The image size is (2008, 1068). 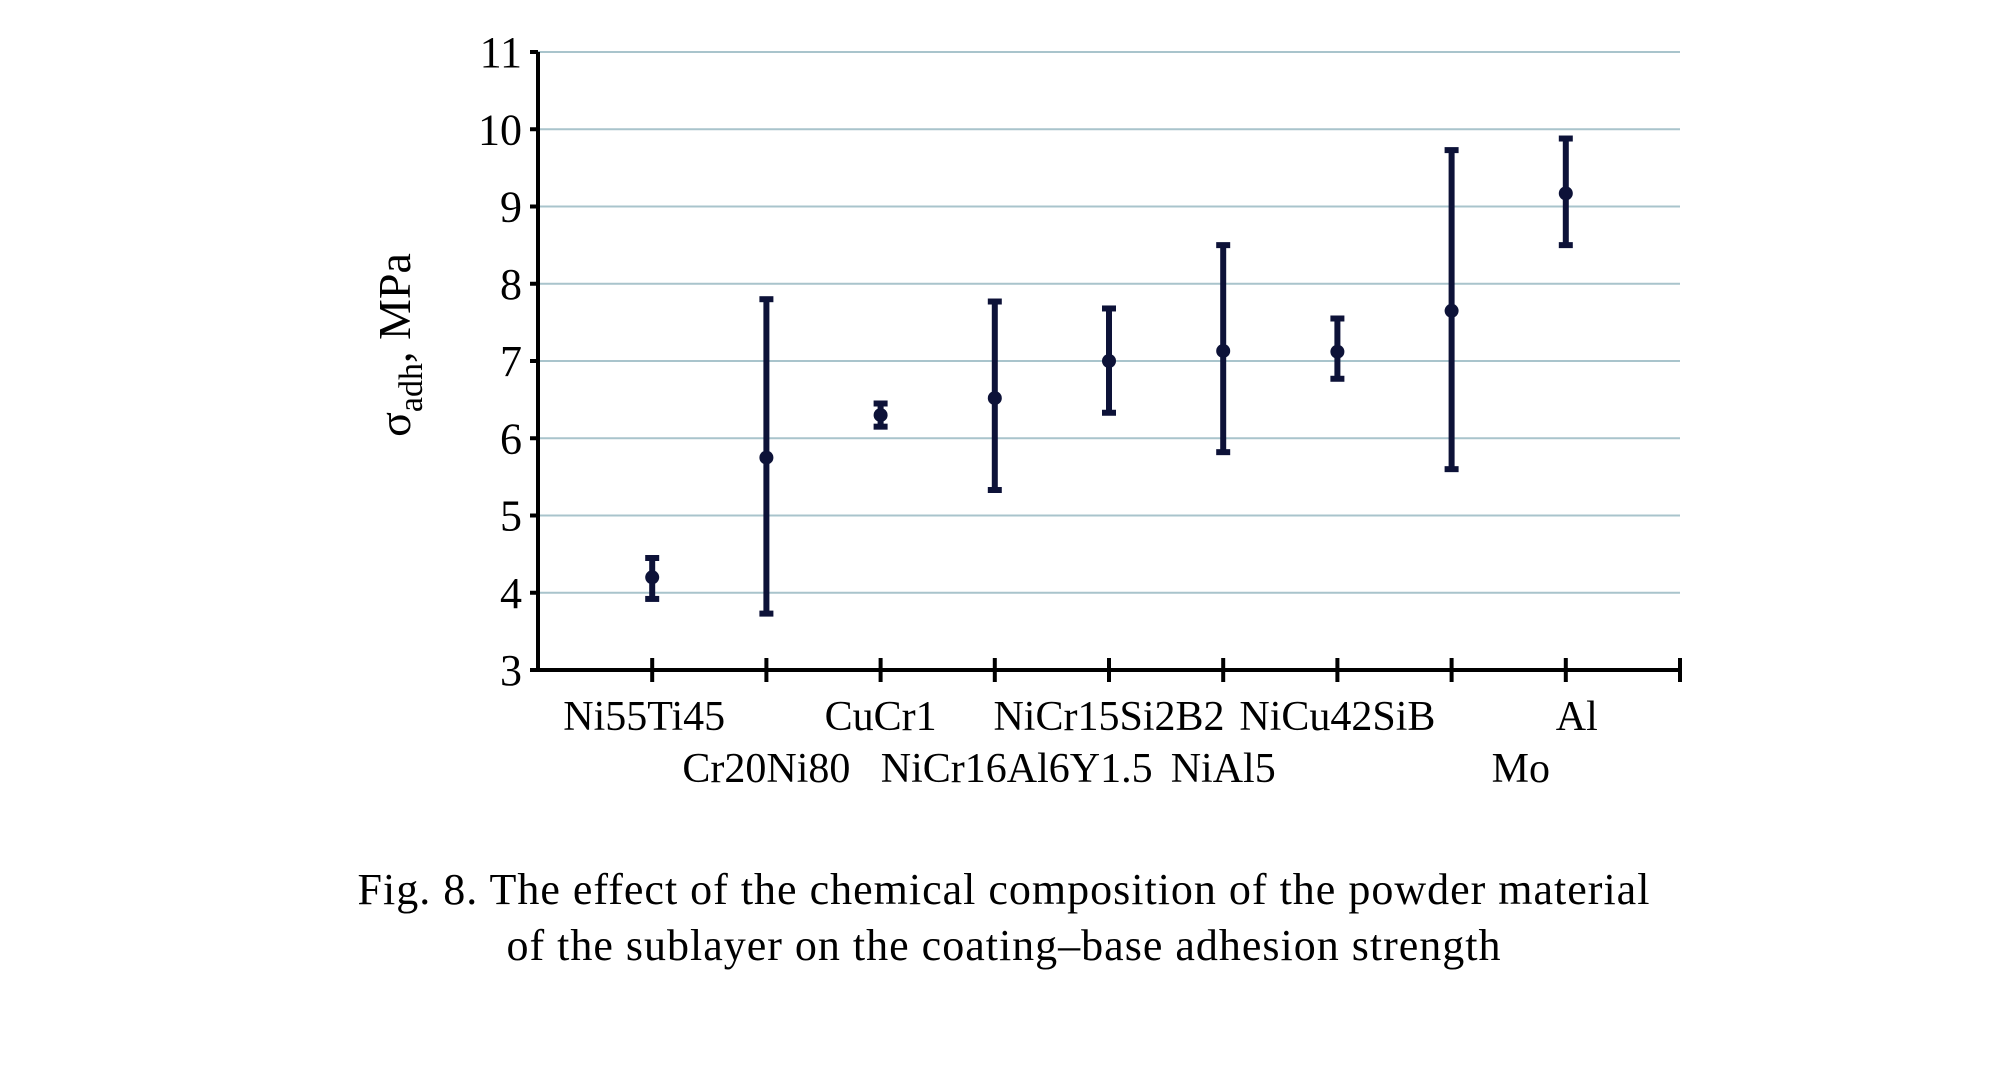 What do you see at coordinates (511, 438) in the screenshot?
I see `y-tick-label: 6` at bounding box center [511, 438].